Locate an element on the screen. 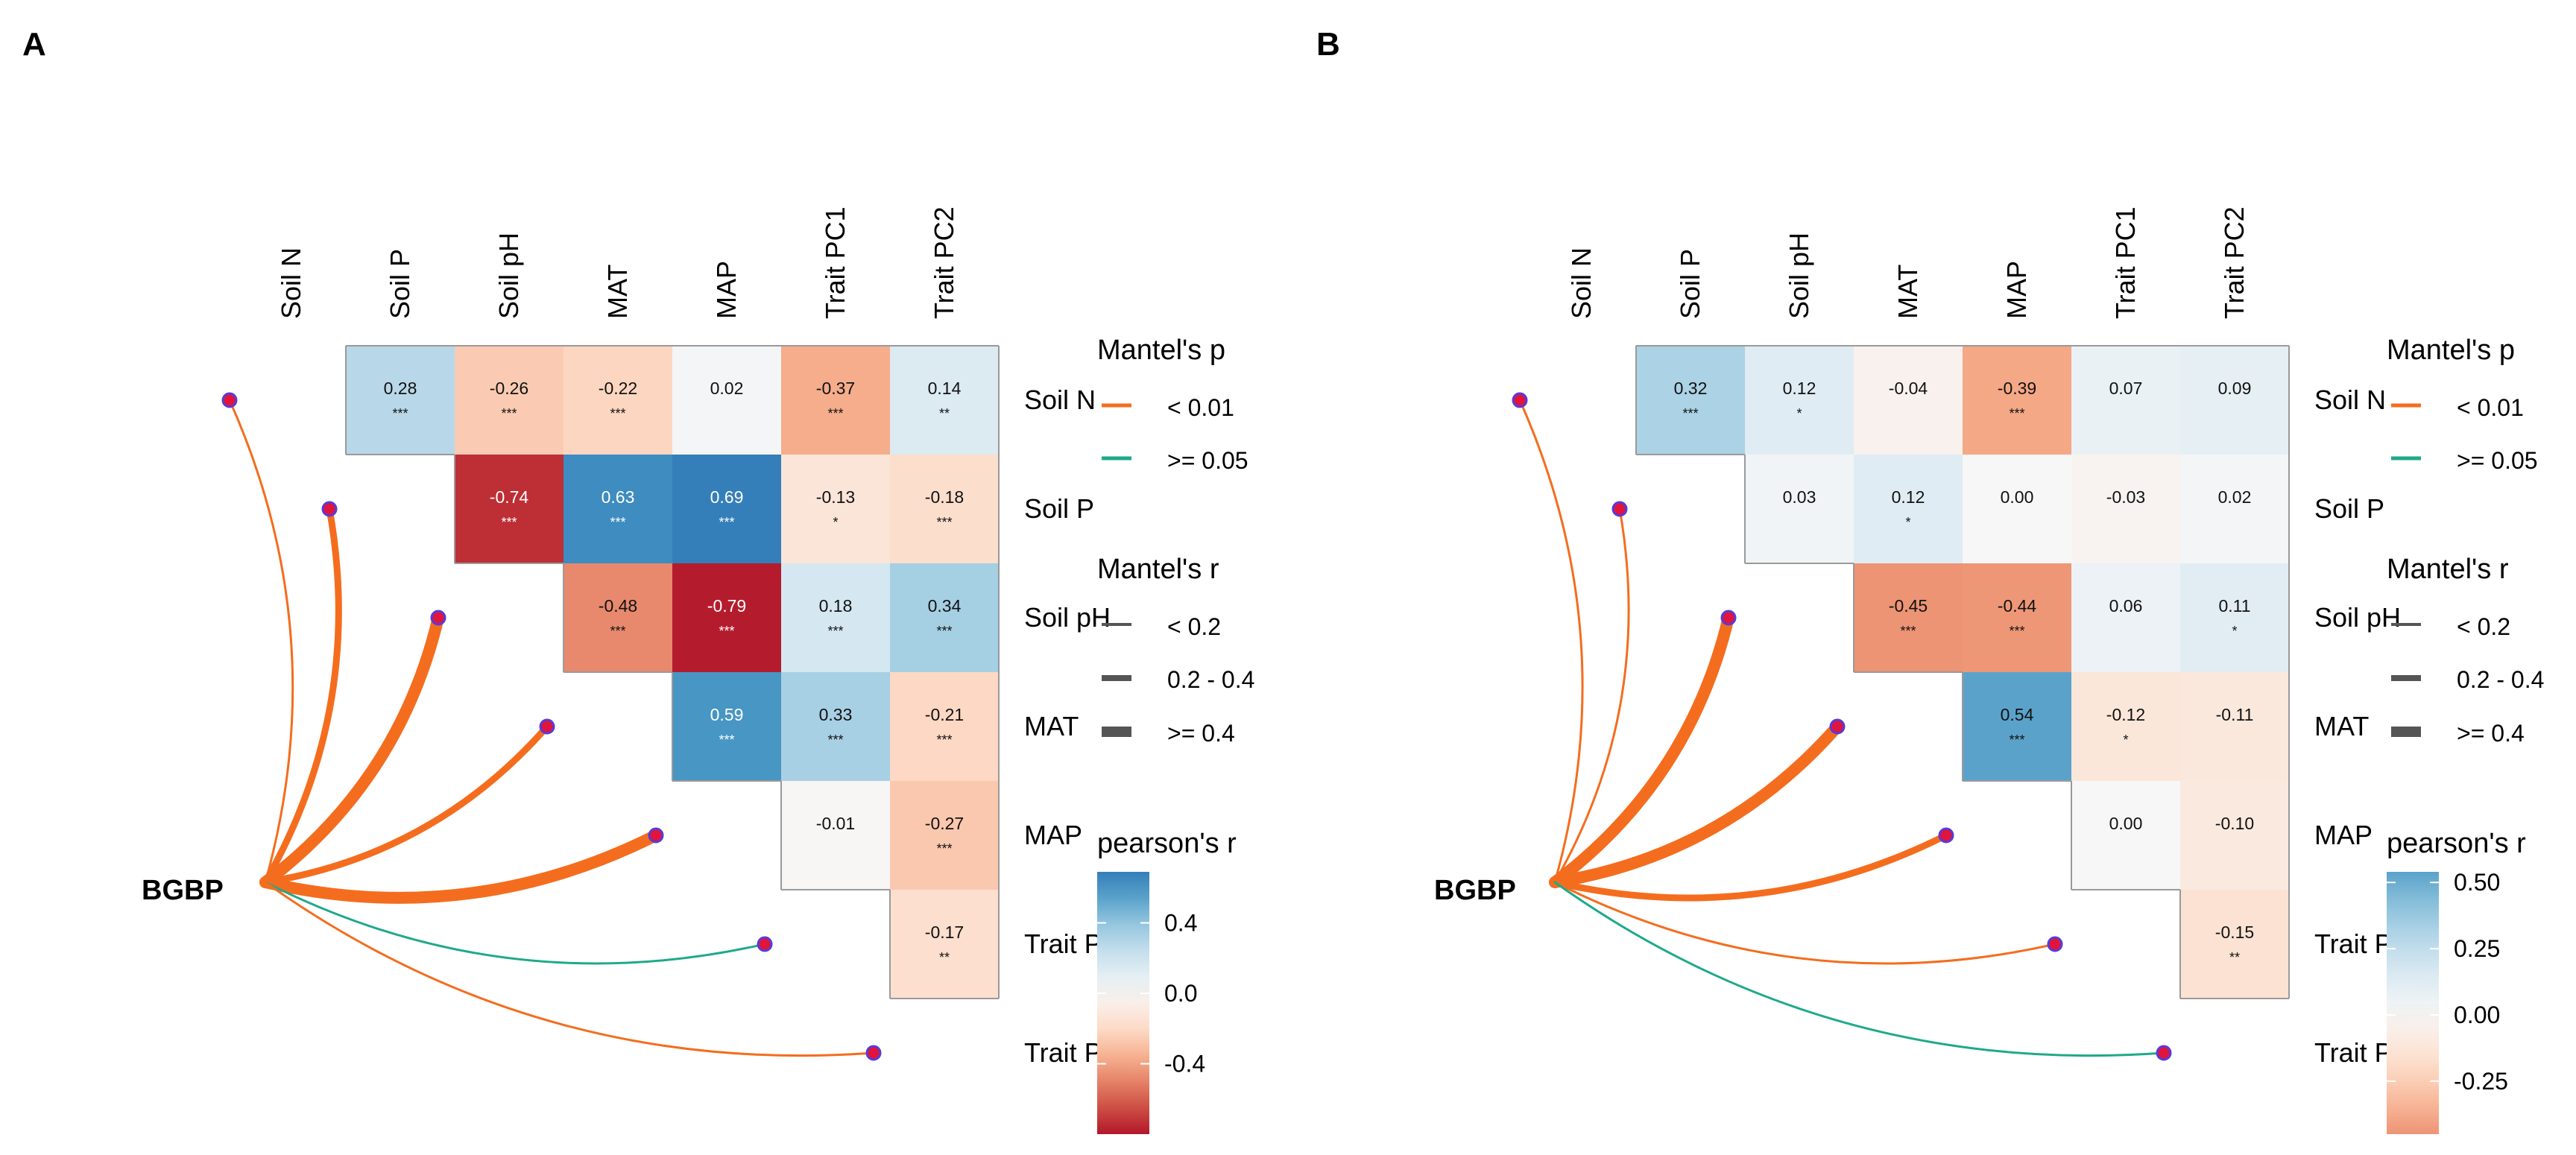  colorbar-tick-label: -0.4 is located at coordinates (1184, 1064).